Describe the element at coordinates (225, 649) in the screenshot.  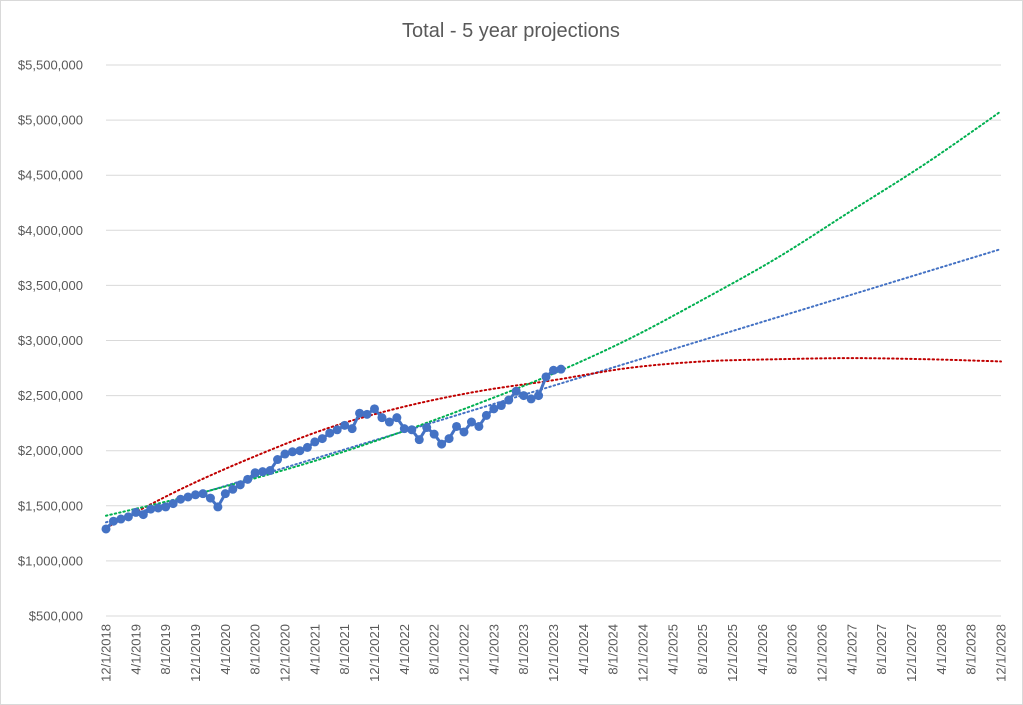
I see `x-tick-label: 4/1/2020` at that location.